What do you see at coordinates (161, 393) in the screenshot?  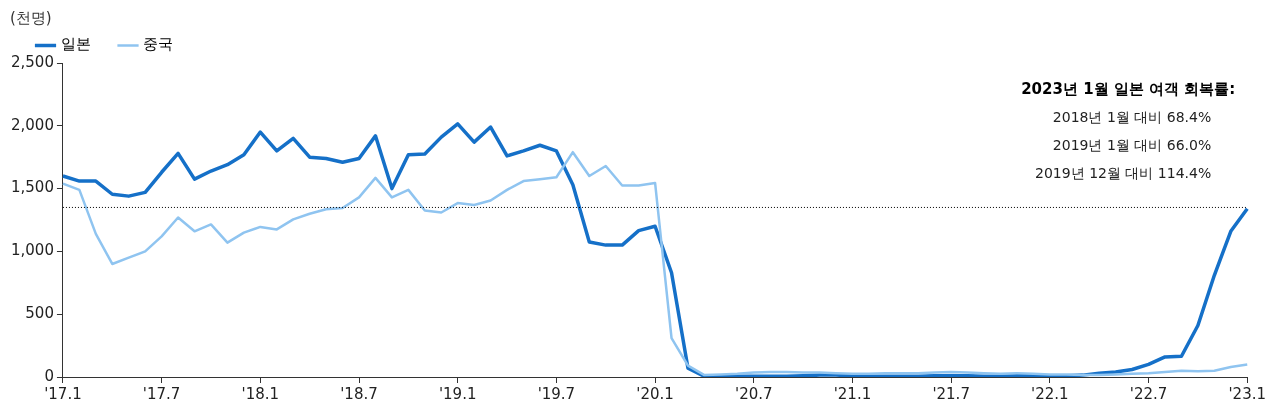 I see `x-tick-label: '17.7` at bounding box center [161, 393].